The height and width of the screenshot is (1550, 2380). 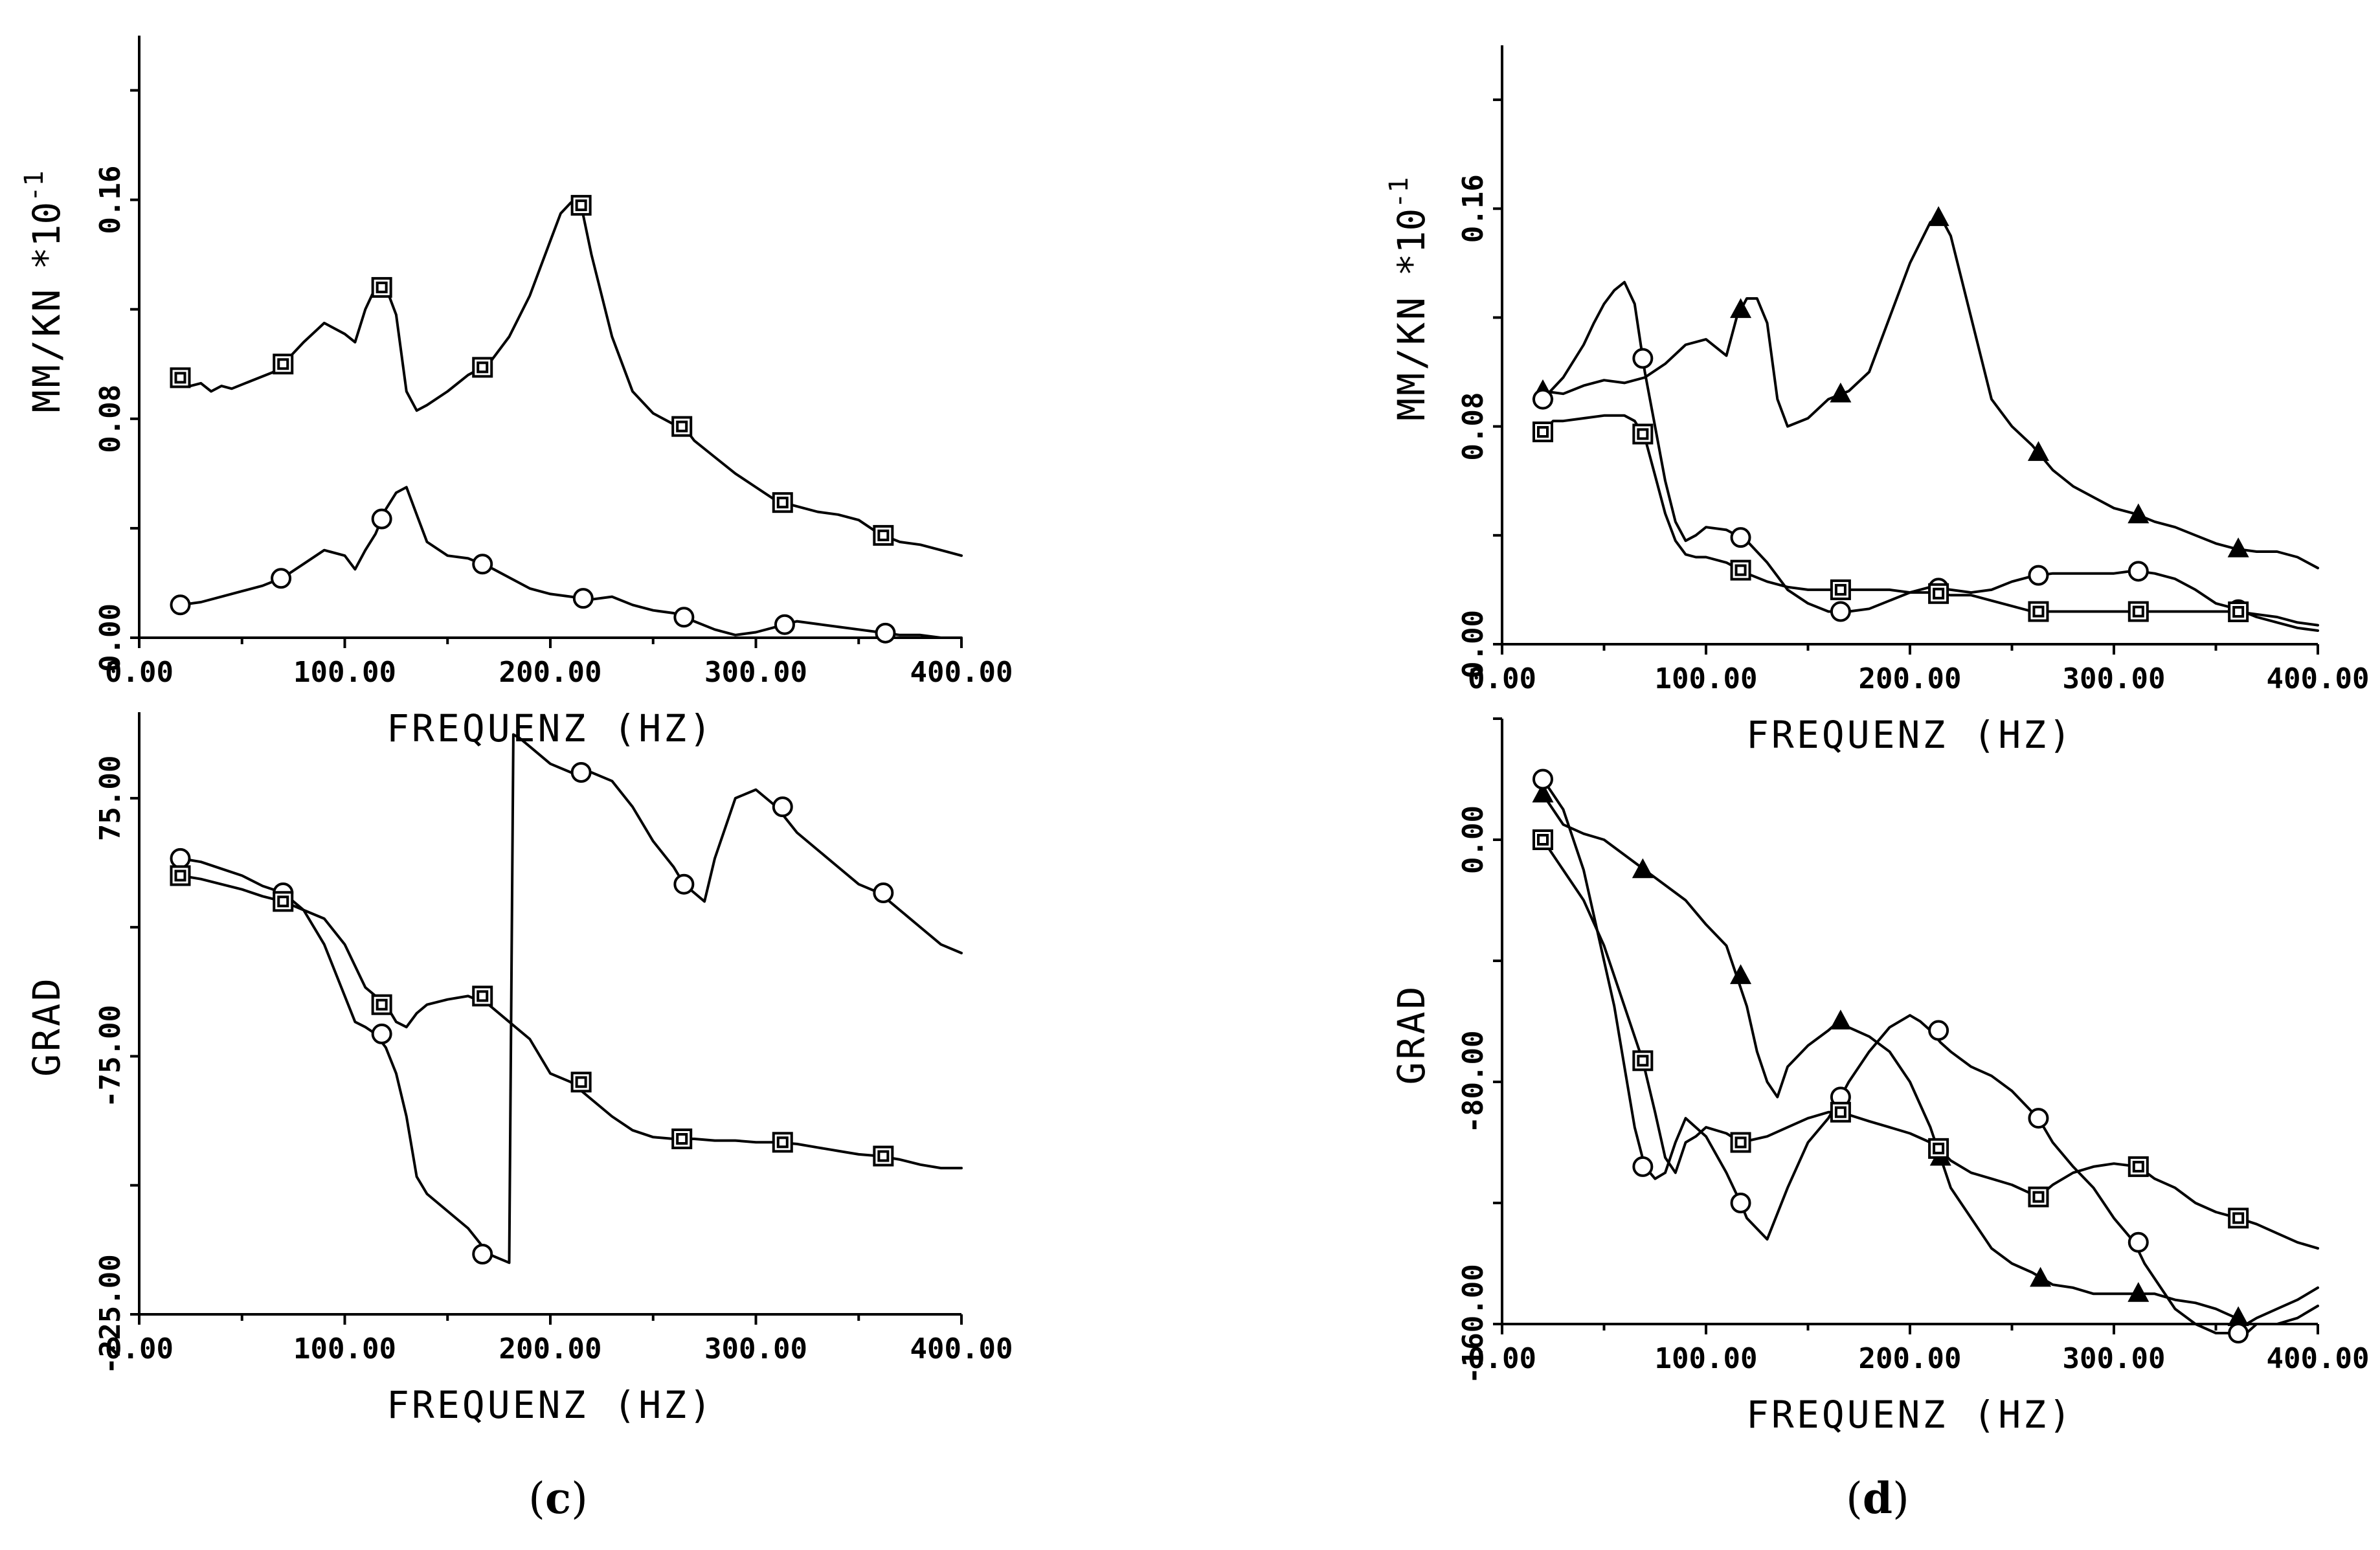 What do you see at coordinates (1931, 1058) in the screenshot?
I see `series-line-triangle` at bounding box center [1931, 1058].